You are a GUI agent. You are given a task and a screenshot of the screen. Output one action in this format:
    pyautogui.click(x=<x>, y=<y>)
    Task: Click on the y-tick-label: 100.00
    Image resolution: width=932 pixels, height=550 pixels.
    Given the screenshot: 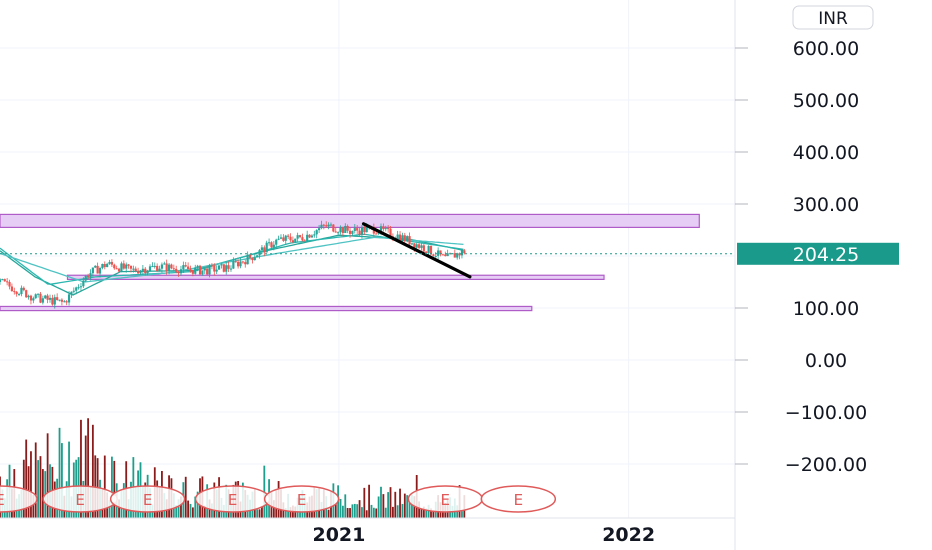 What is the action you would take?
    pyautogui.click(x=826, y=309)
    